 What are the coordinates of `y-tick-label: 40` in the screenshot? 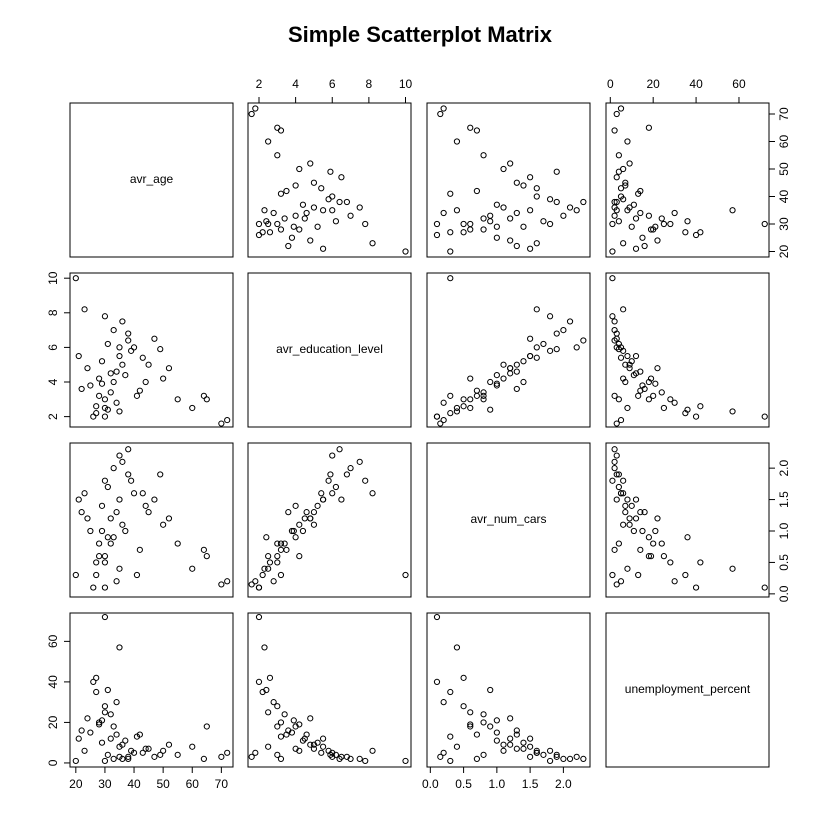 It's located at (784, 197).